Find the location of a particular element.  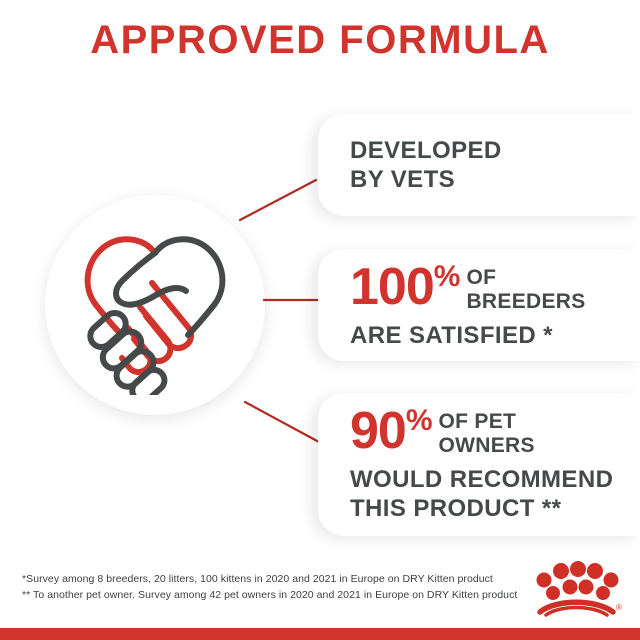

royal-canin-crown-logo: ® is located at coordinates (579, 589).